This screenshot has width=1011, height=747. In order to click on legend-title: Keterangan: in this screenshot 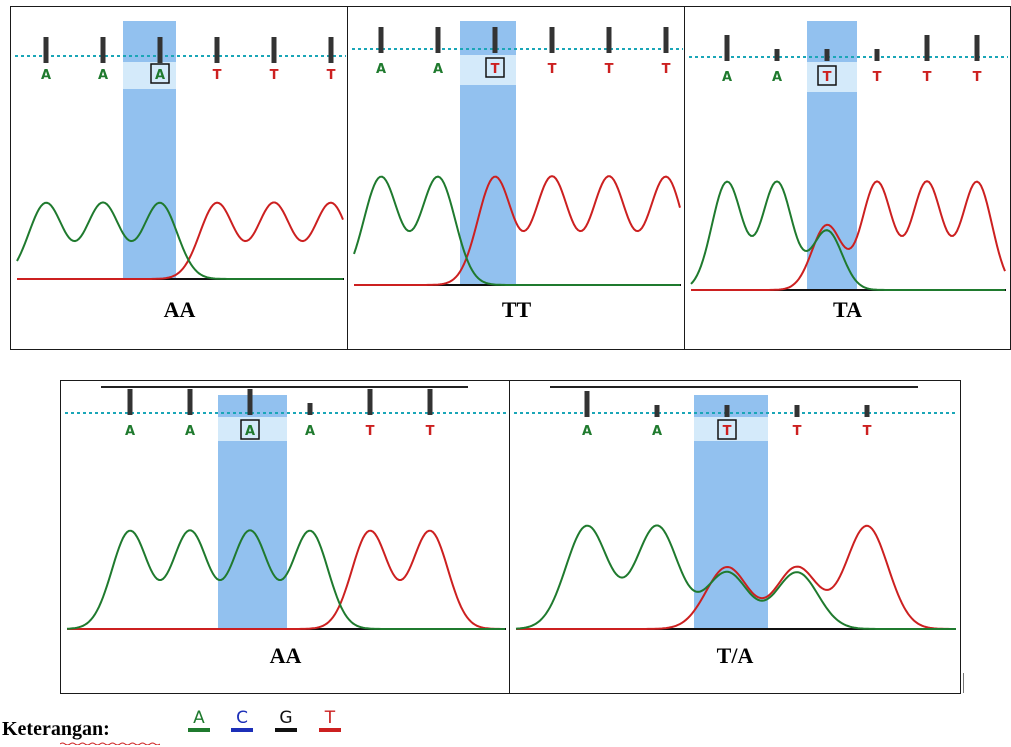, I will do `click(56, 729)`.